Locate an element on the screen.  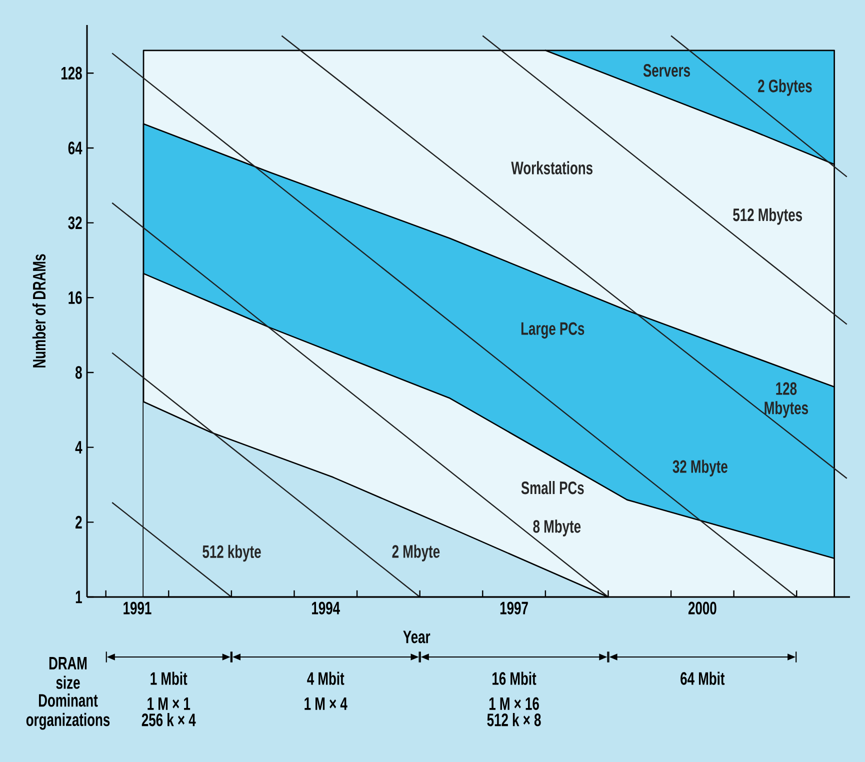
series-label: Workstations is located at coordinates (551, 167).